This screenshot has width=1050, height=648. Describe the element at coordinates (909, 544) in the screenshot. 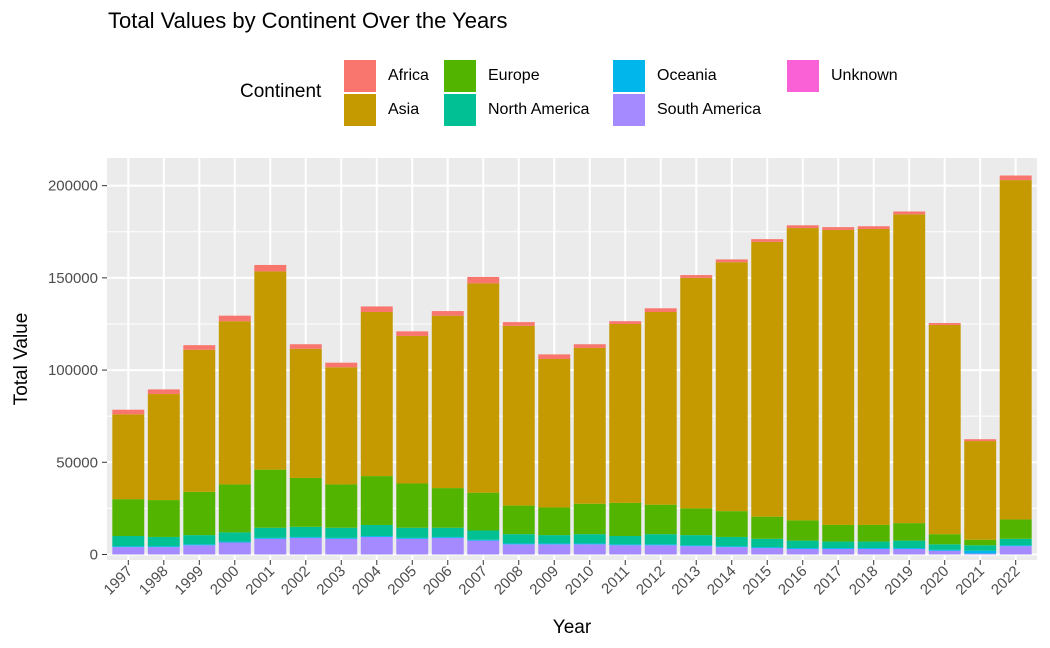

I see `bar-north-america-2019` at that location.